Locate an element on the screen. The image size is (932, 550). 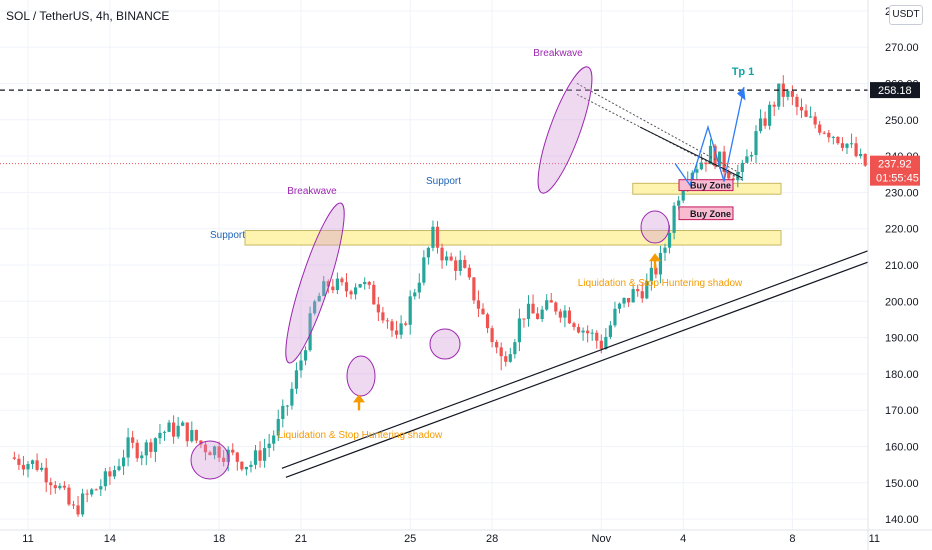
time-tick-label: 18 is located at coordinates (219, 539).